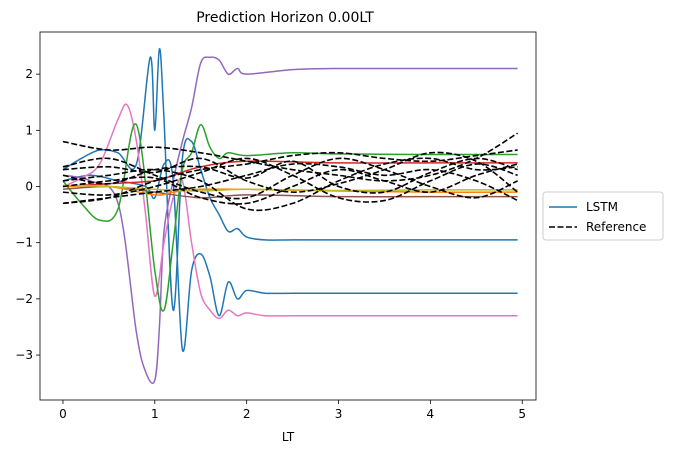 Image resolution: width=673 pixels, height=455 pixels. I want to click on y-tick-label: 0, so click(29, 187).